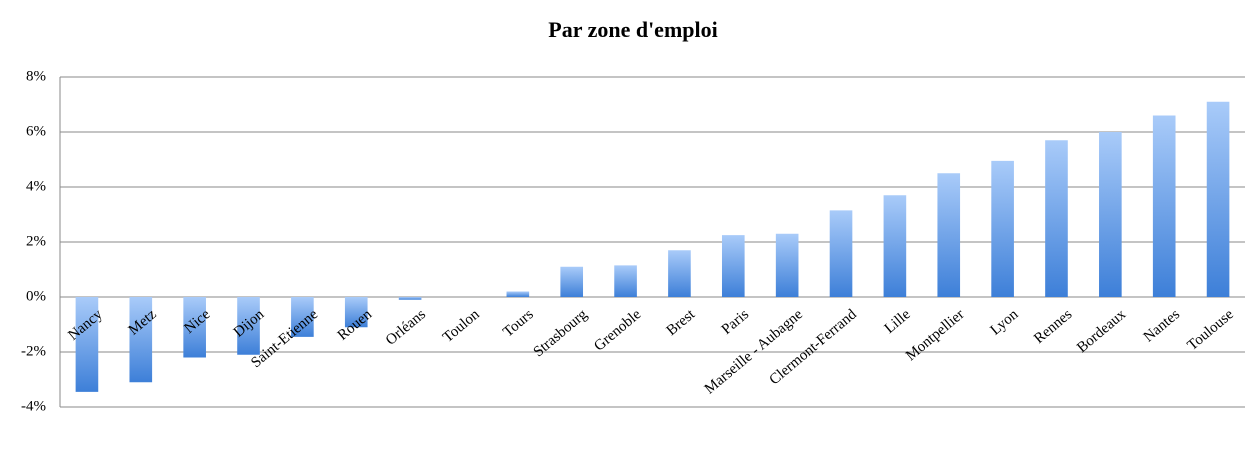  What do you see at coordinates (33, 406) in the screenshot?
I see `y-tick-label: -4%` at bounding box center [33, 406].